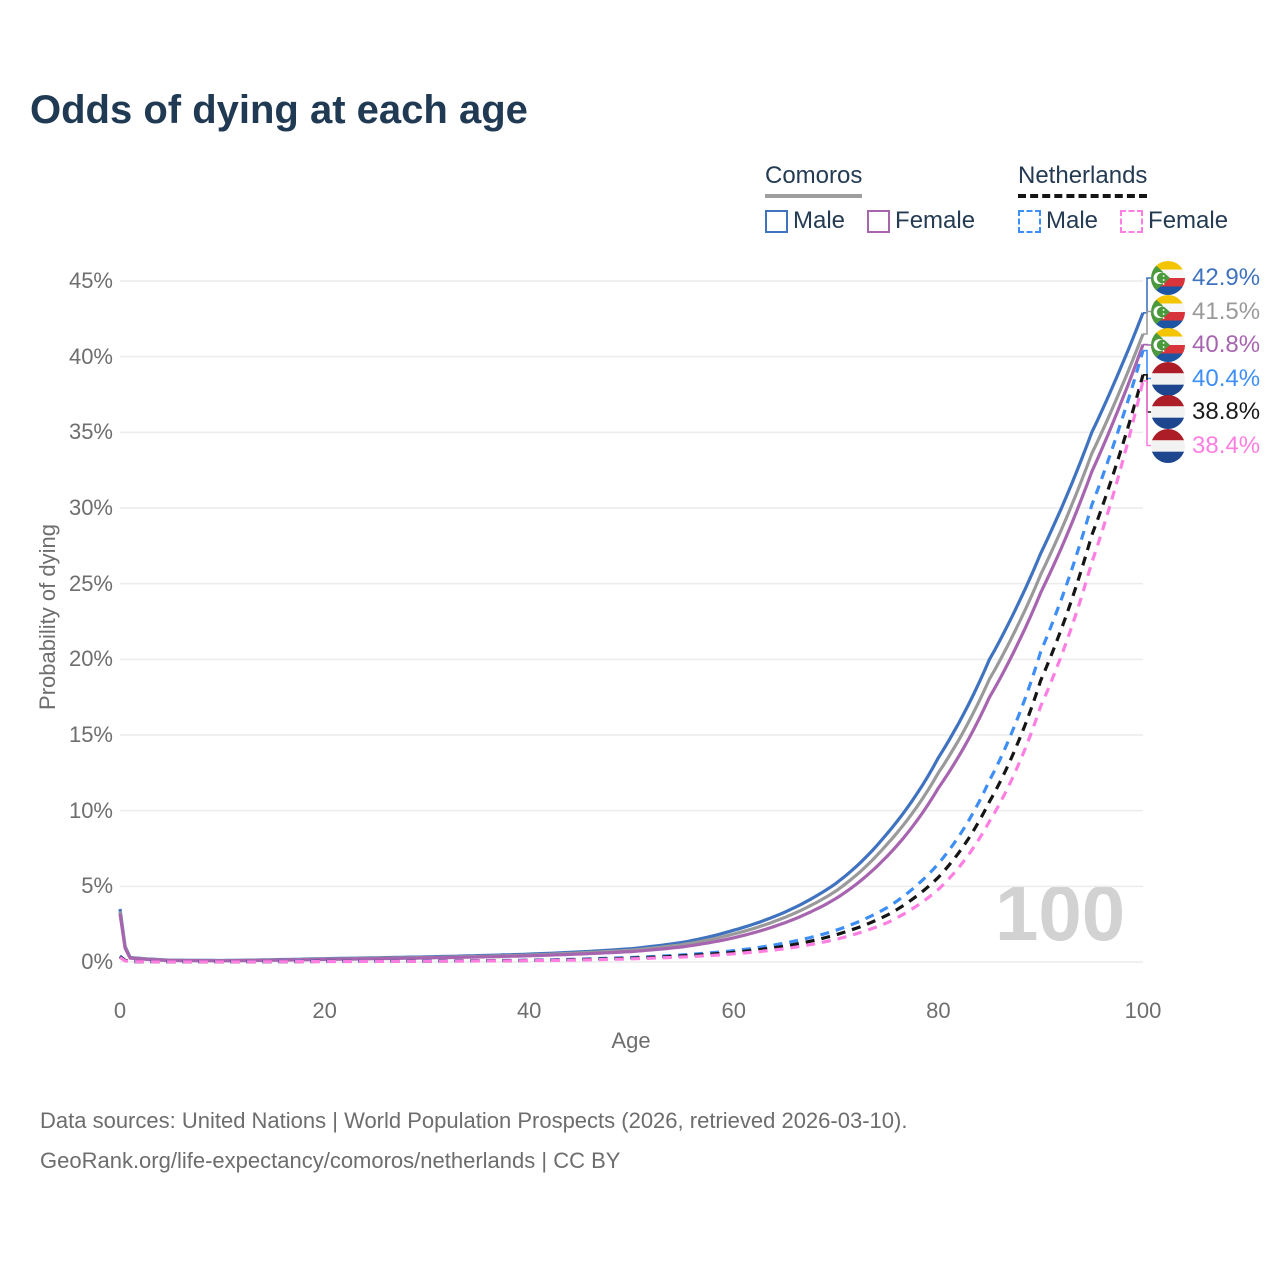 Image resolution: width=1280 pixels, height=1280 pixels. What do you see at coordinates (97, 961) in the screenshot?
I see `y-tick-0: 0%` at bounding box center [97, 961].